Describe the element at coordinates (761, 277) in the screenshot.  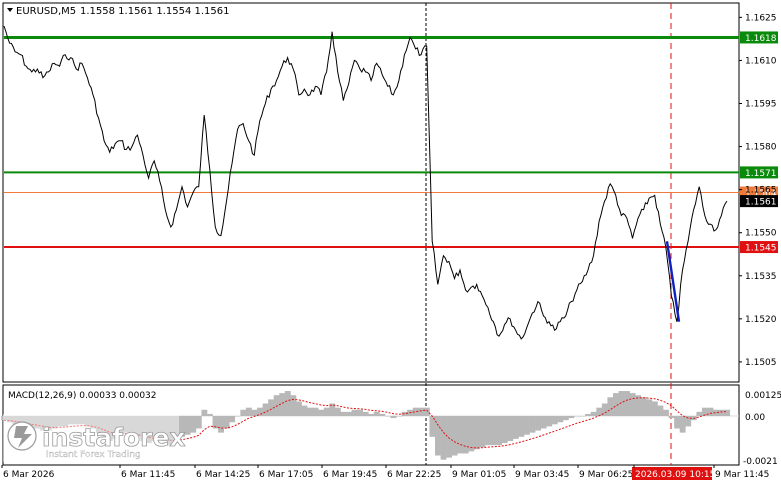
I see `price-tick: 1.1535` at that location.